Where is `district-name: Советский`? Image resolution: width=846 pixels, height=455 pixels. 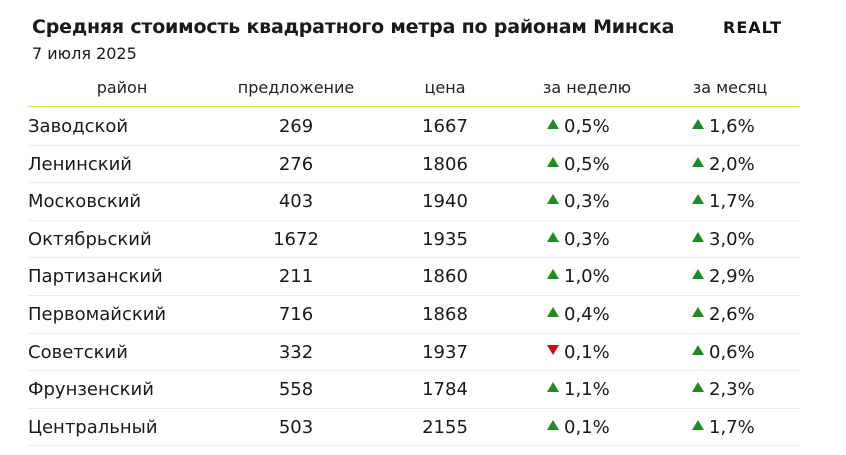
district-name: Советский is located at coordinates (78, 352).